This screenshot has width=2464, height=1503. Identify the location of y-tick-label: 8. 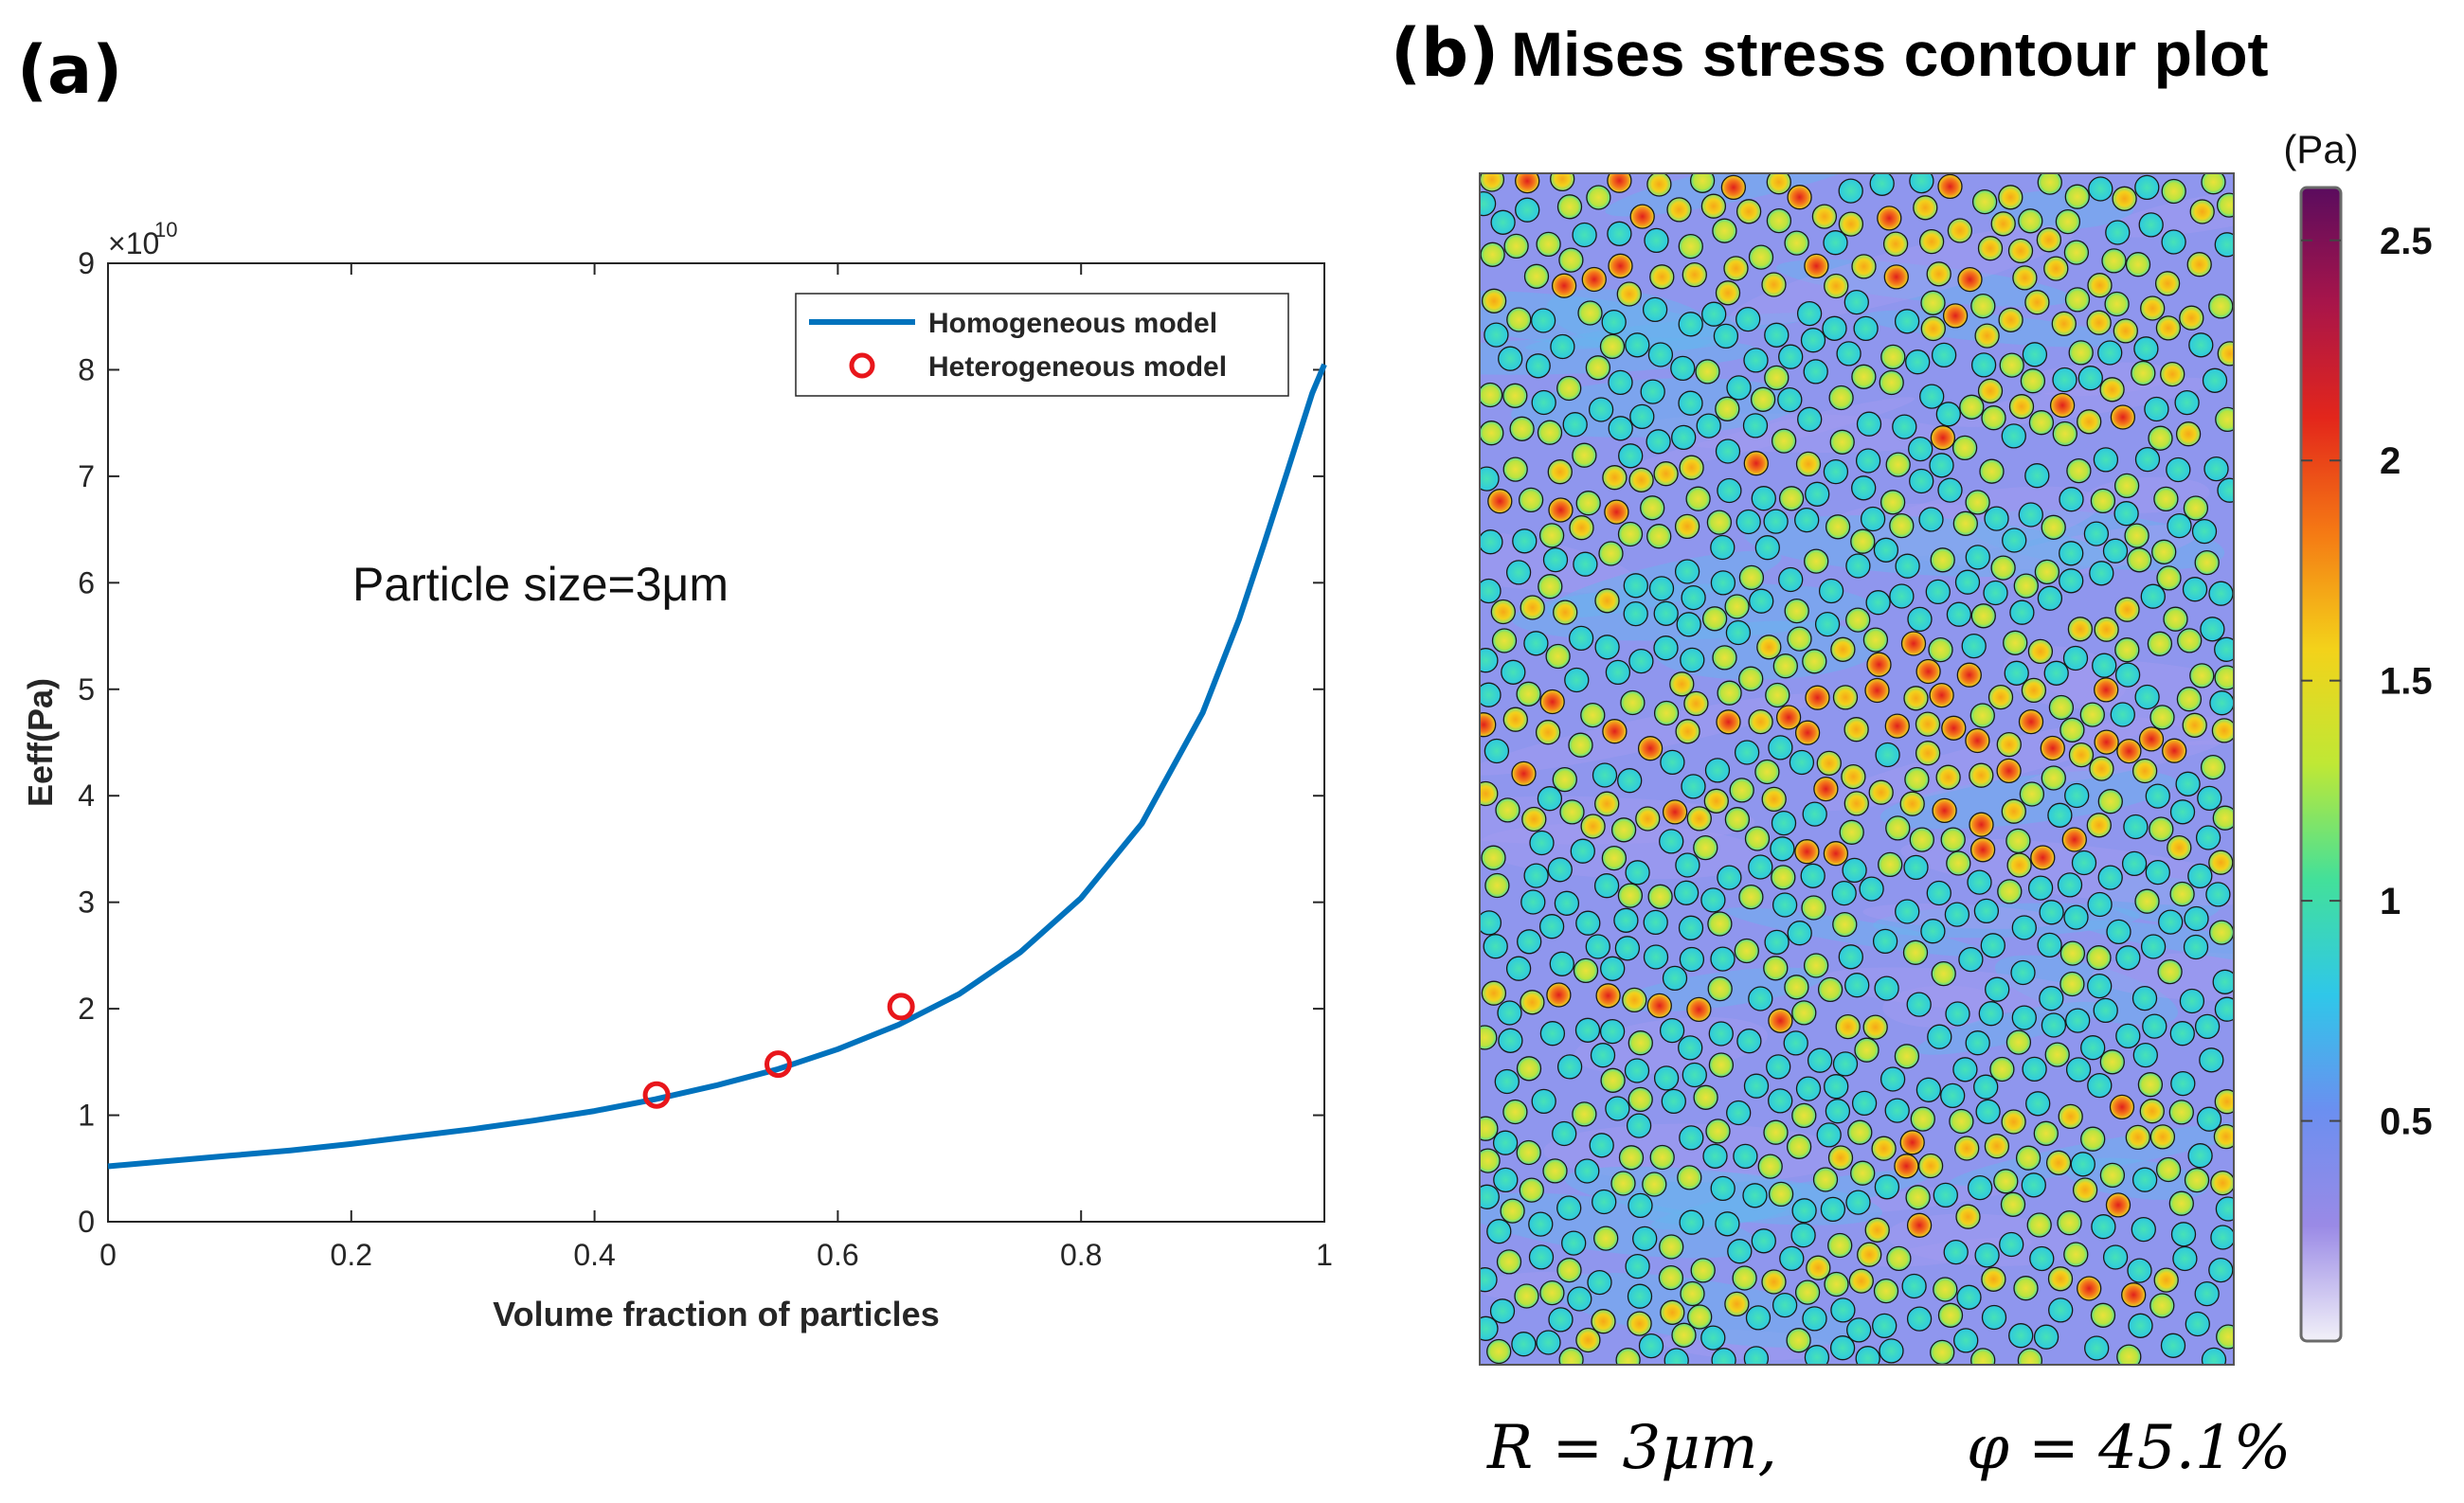
(86, 369).